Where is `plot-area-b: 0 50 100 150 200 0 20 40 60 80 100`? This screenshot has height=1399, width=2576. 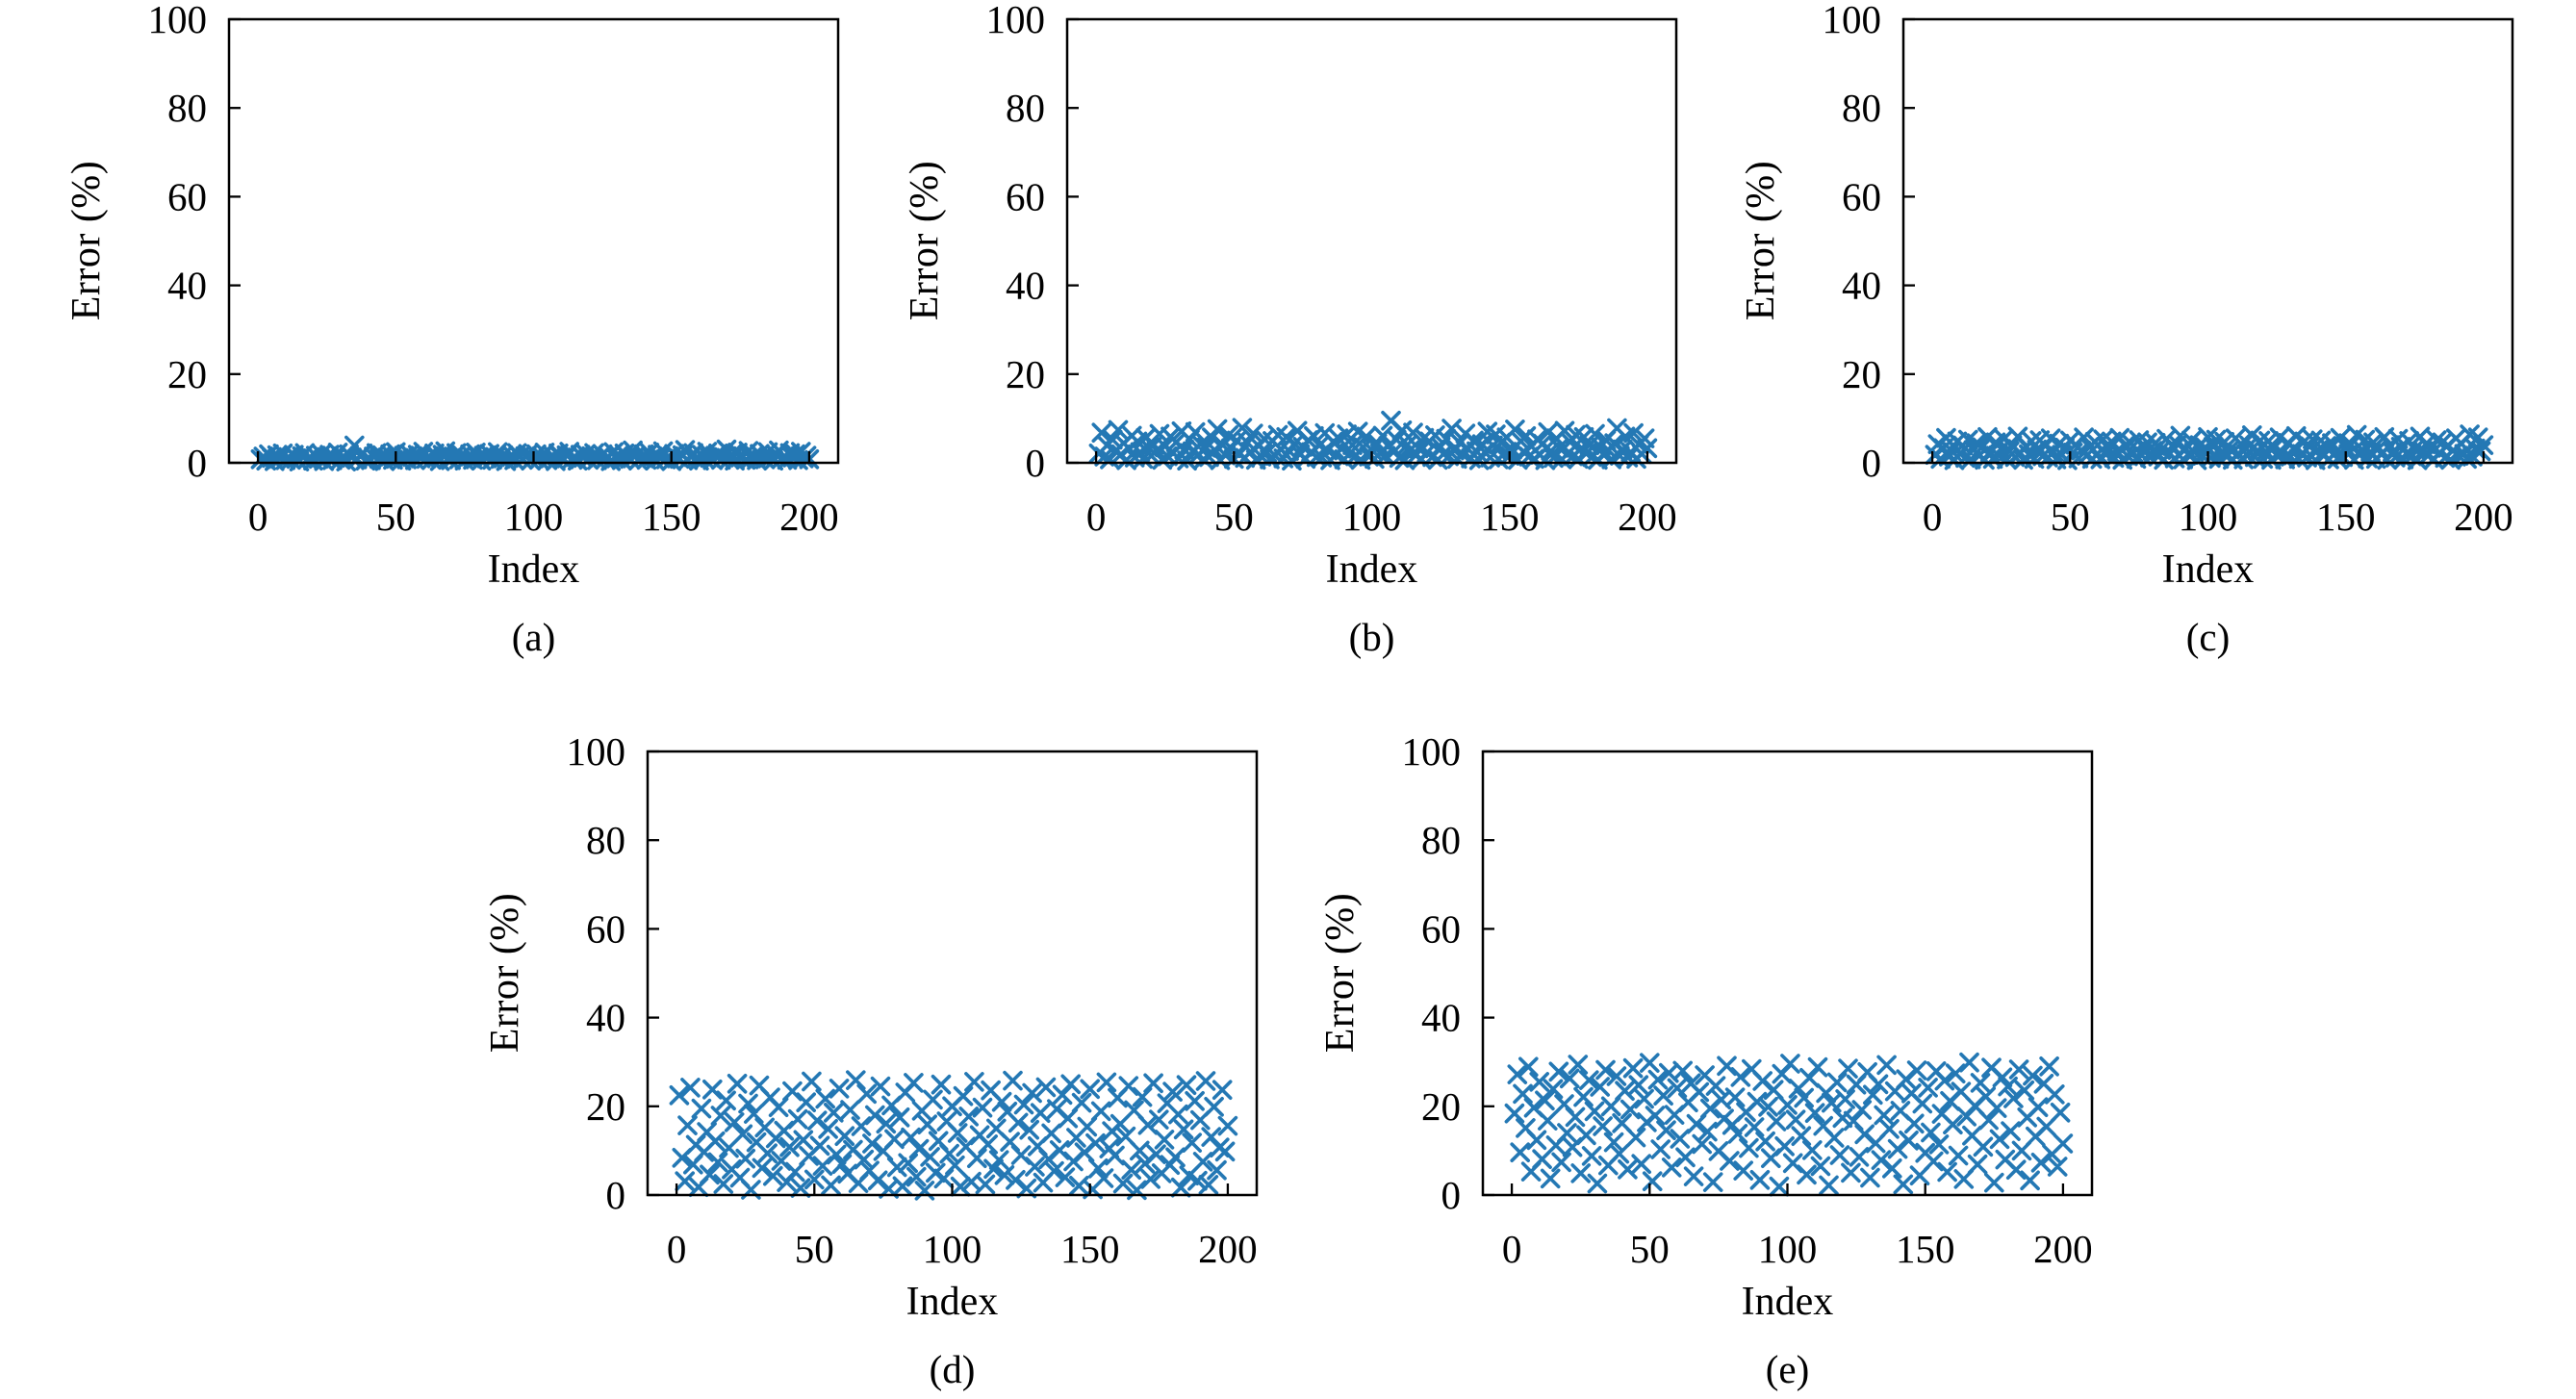
plot-area-b: 0 50 100 150 200 0 20 40 60 80 100 is located at coordinates (1332, 269).